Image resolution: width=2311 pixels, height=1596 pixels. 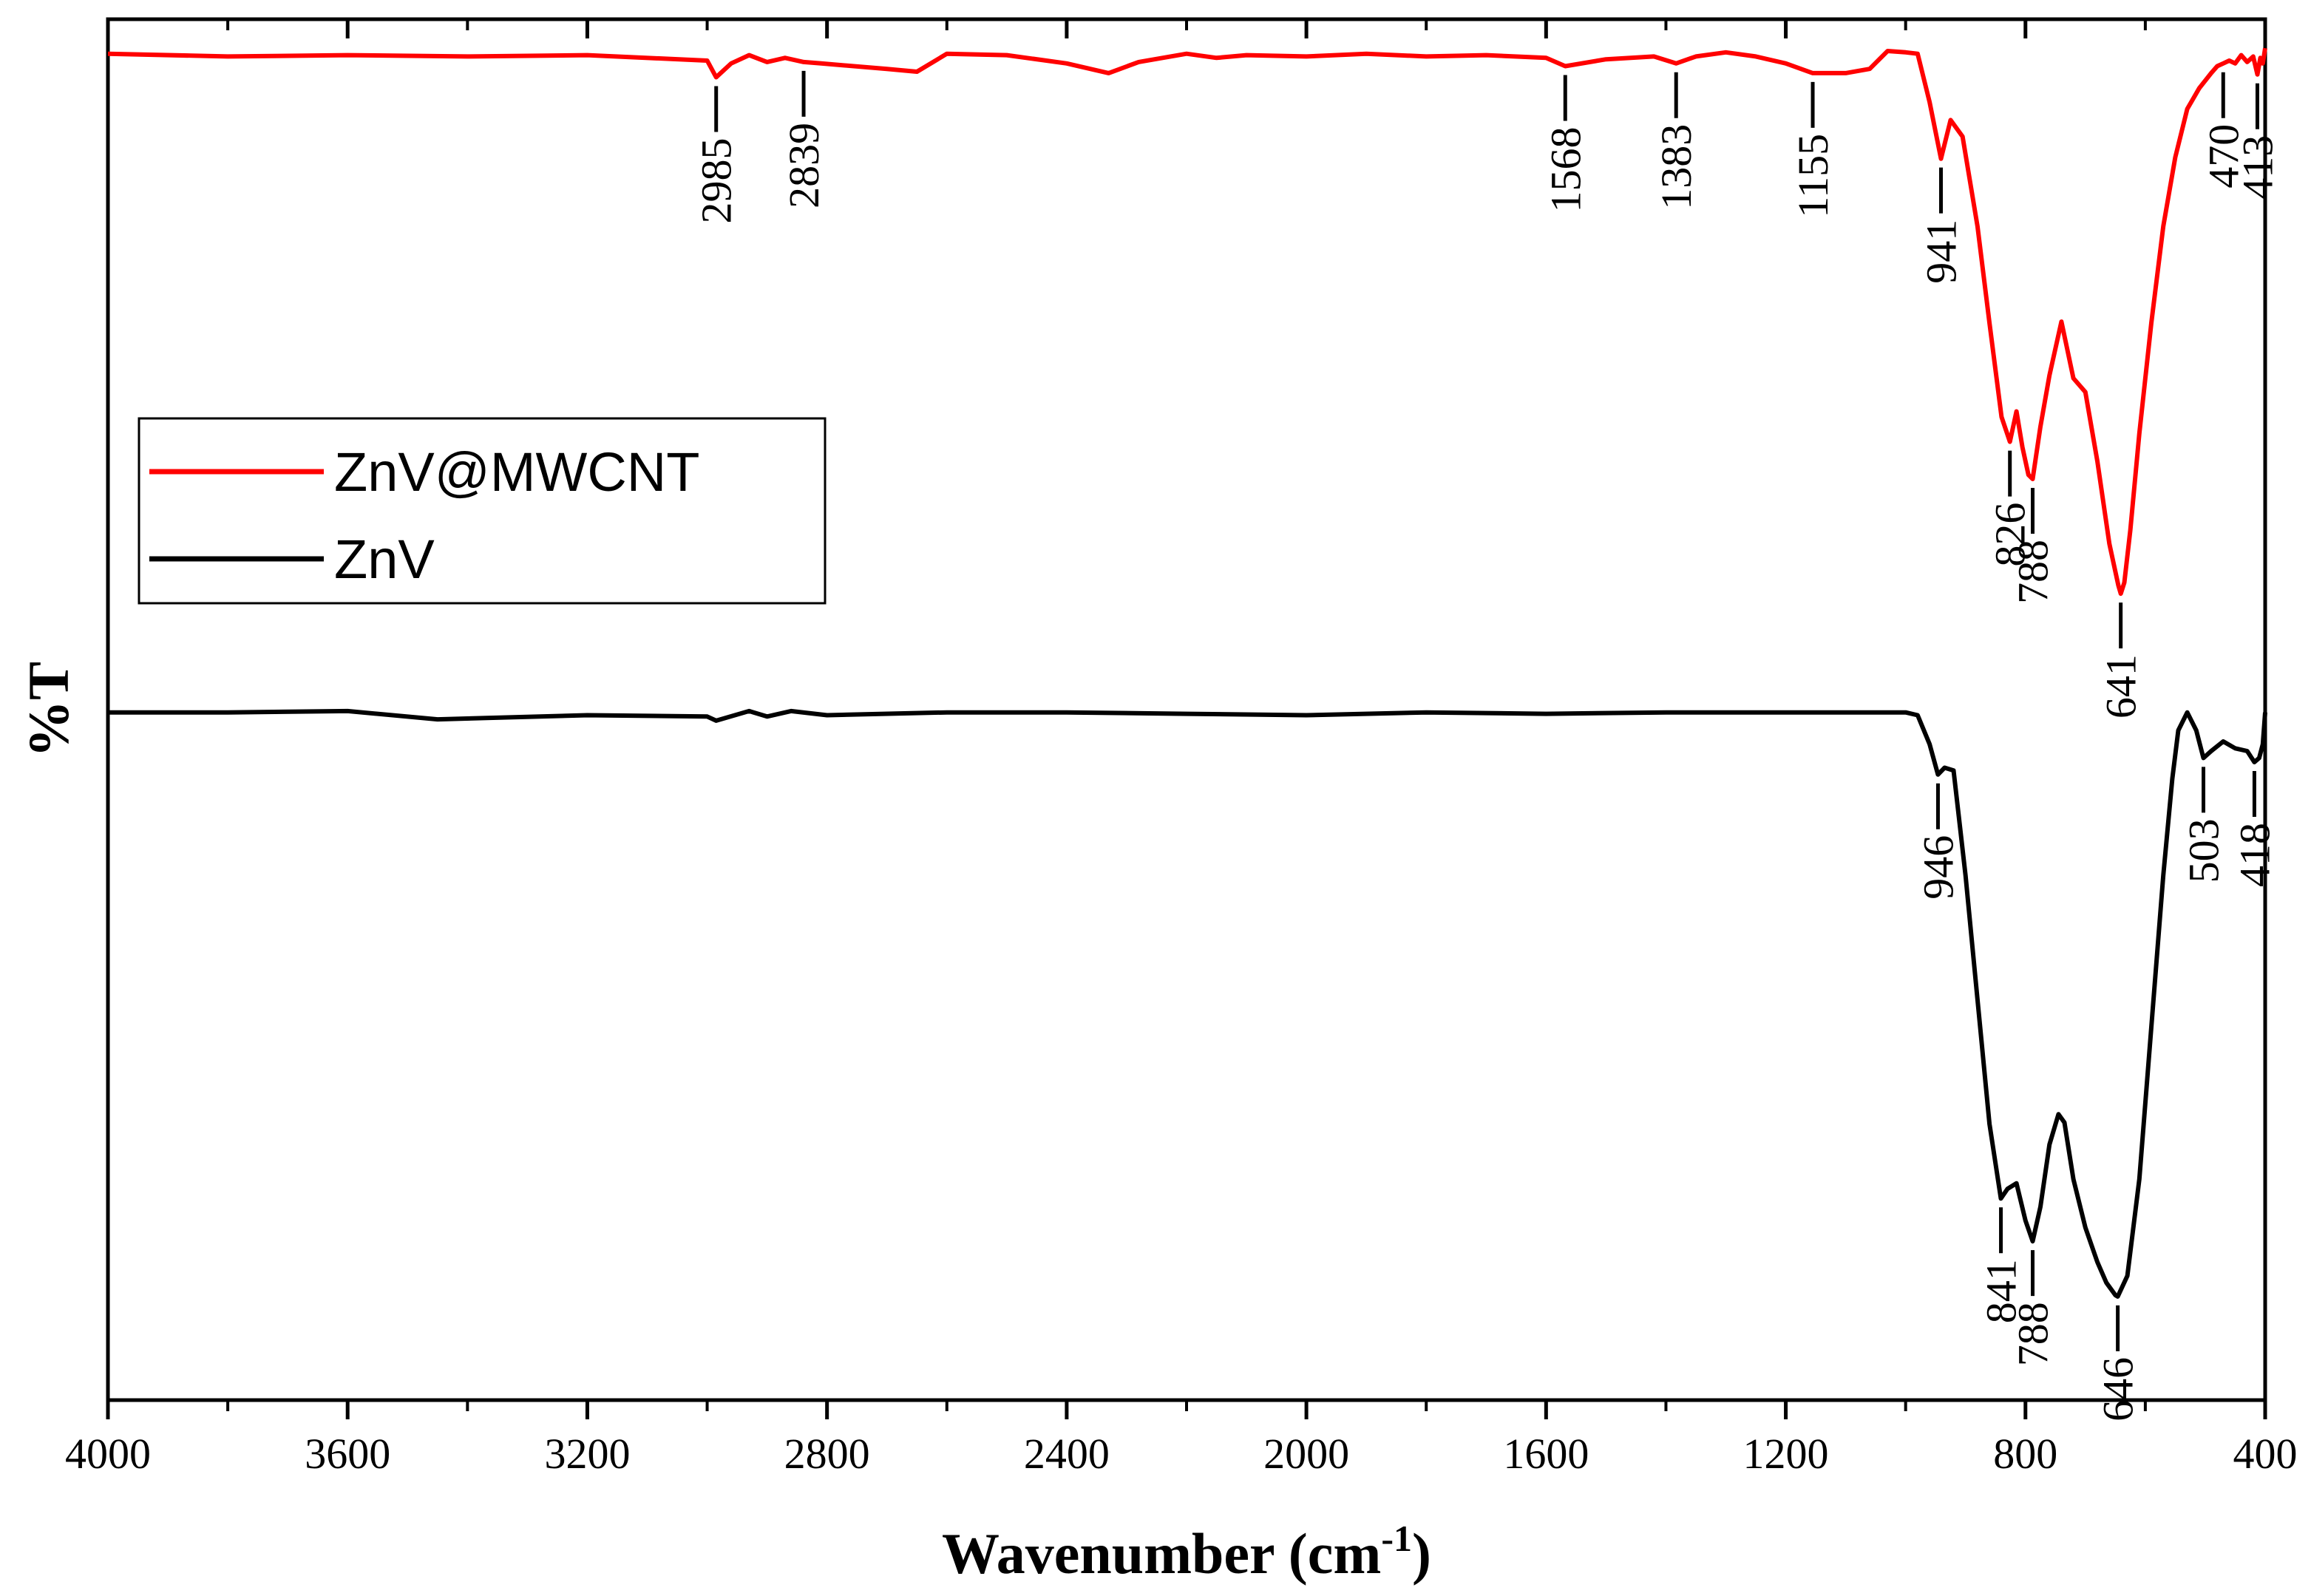 What do you see at coordinates (827, 1454) in the screenshot?
I see `x-tick-label: 2800` at bounding box center [827, 1454].